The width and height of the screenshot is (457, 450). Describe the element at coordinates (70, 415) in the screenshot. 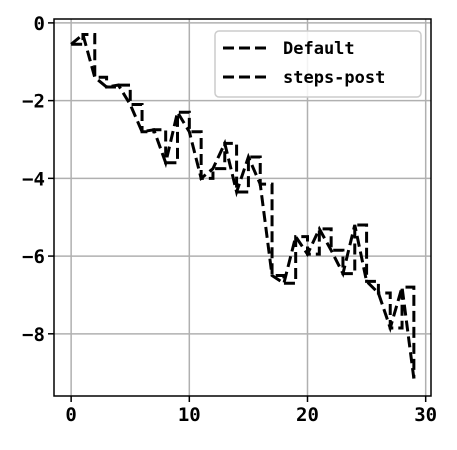

I see `x-tick-label: 0` at that location.